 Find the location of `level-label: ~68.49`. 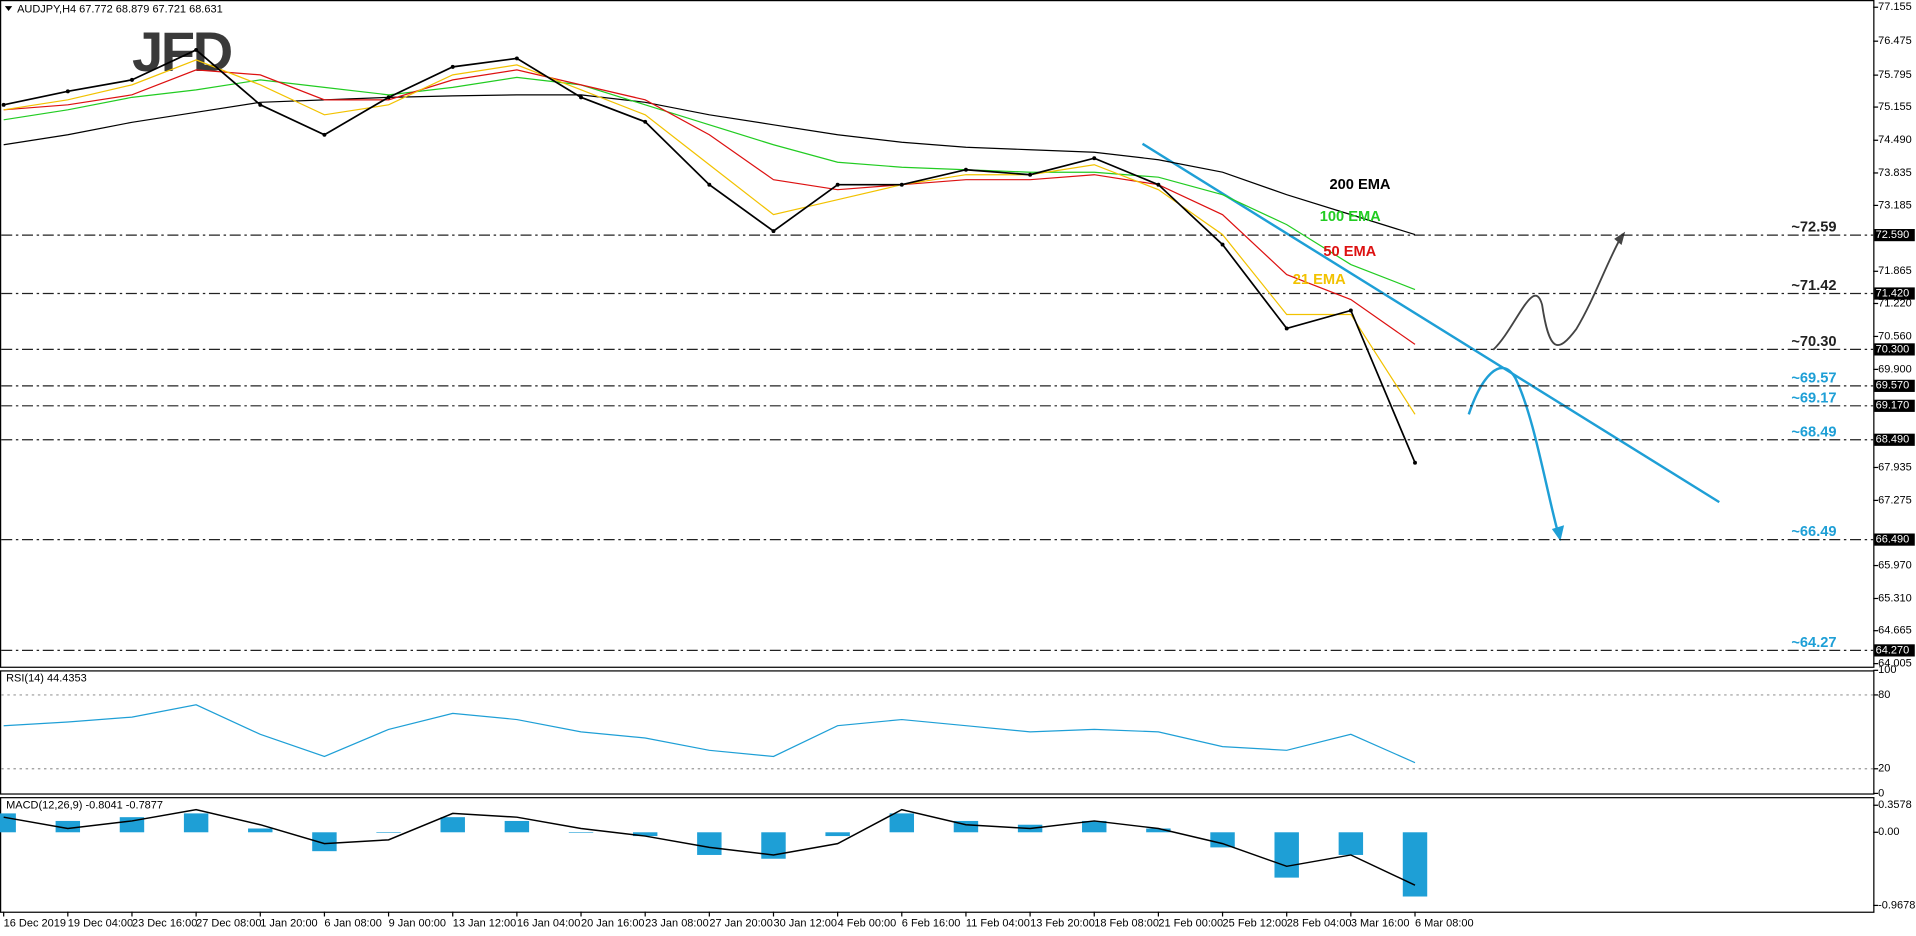

level-label: ~68.49 is located at coordinates (1813, 432).